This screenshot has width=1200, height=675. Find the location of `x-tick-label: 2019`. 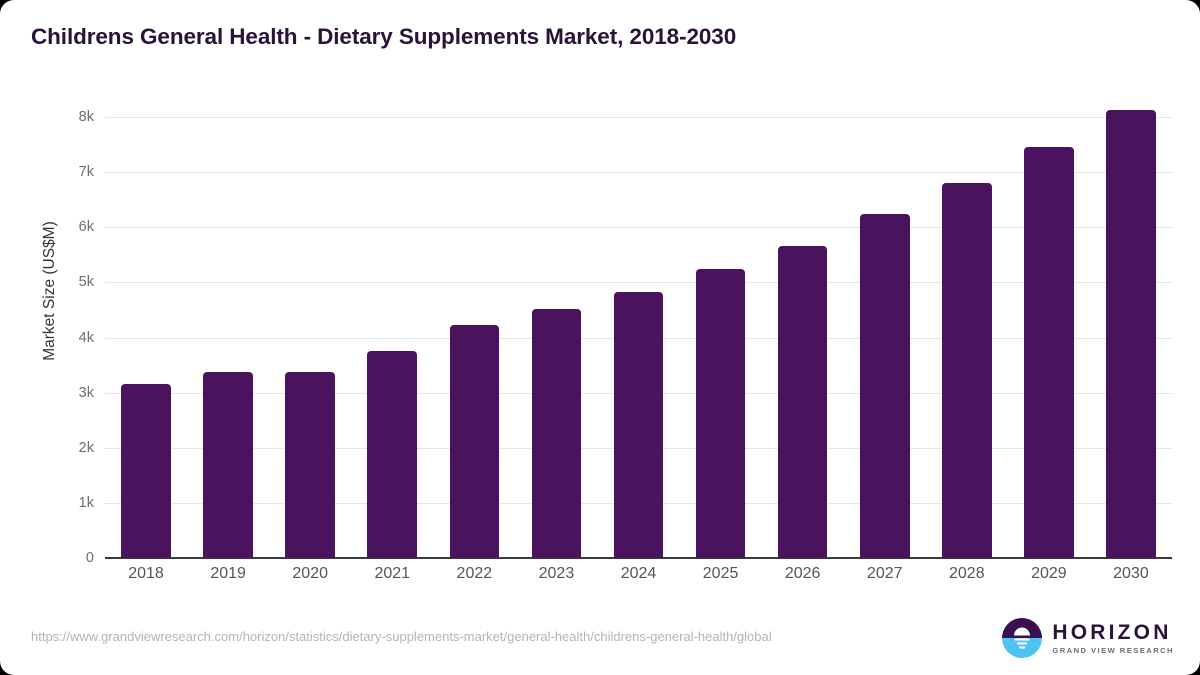

x-tick-label: 2019 is located at coordinates (228, 573).